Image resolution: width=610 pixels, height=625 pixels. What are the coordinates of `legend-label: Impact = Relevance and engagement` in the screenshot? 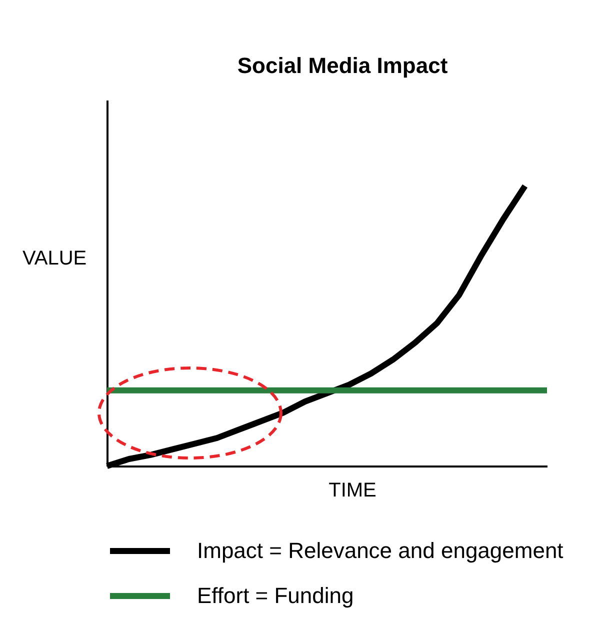 It's located at (380, 550).